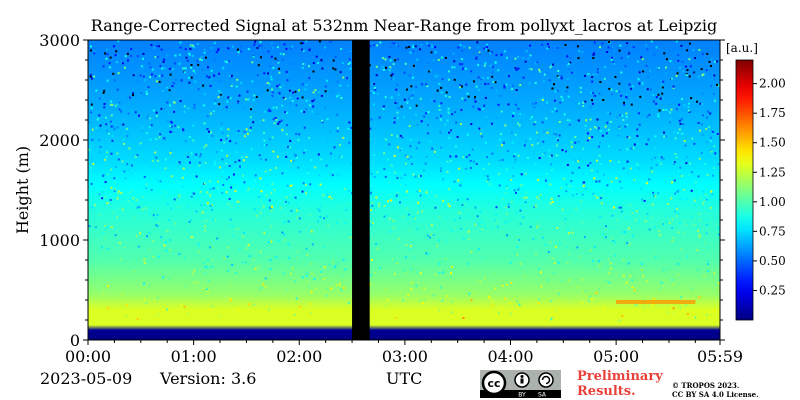 This screenshot has width=800, height=400. Describe the element at coordinates (194, 356) in the screenshot. I see `x-tick-label: 01:00` at that location.